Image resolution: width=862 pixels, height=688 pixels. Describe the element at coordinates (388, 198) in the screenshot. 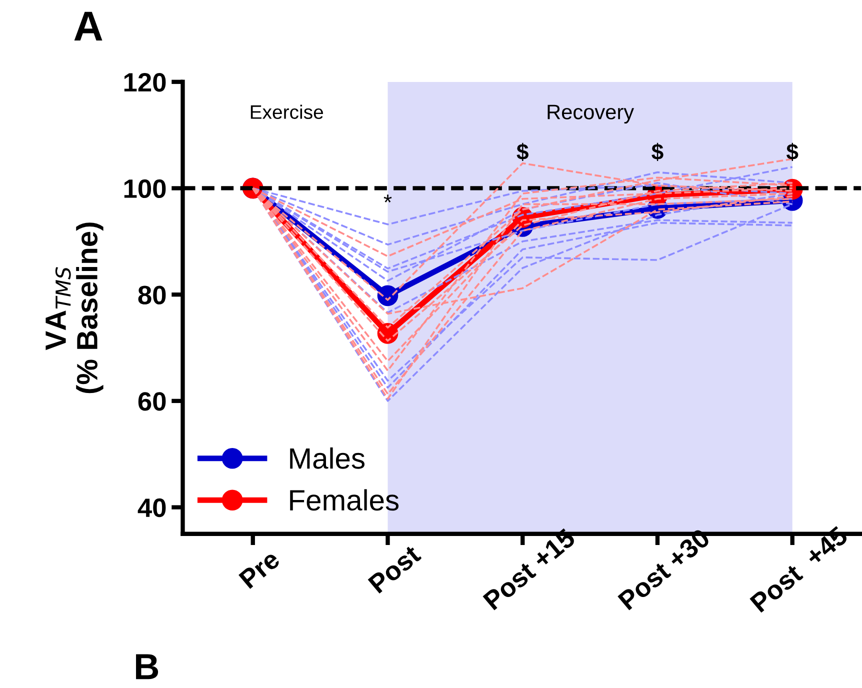

I see `annotation: *` at that location.